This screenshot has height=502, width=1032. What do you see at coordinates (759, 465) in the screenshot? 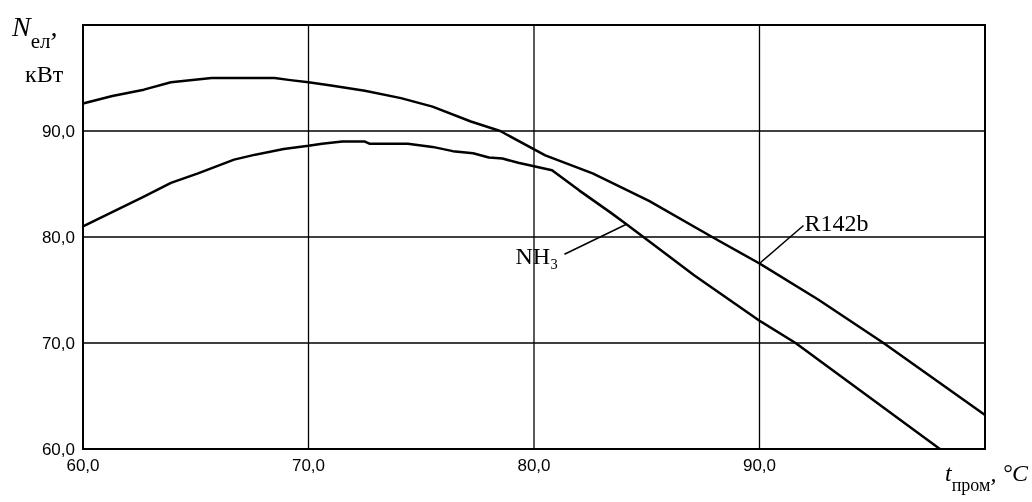
I see `x-tick-label: 90,0` at bounding box center [759, 465].